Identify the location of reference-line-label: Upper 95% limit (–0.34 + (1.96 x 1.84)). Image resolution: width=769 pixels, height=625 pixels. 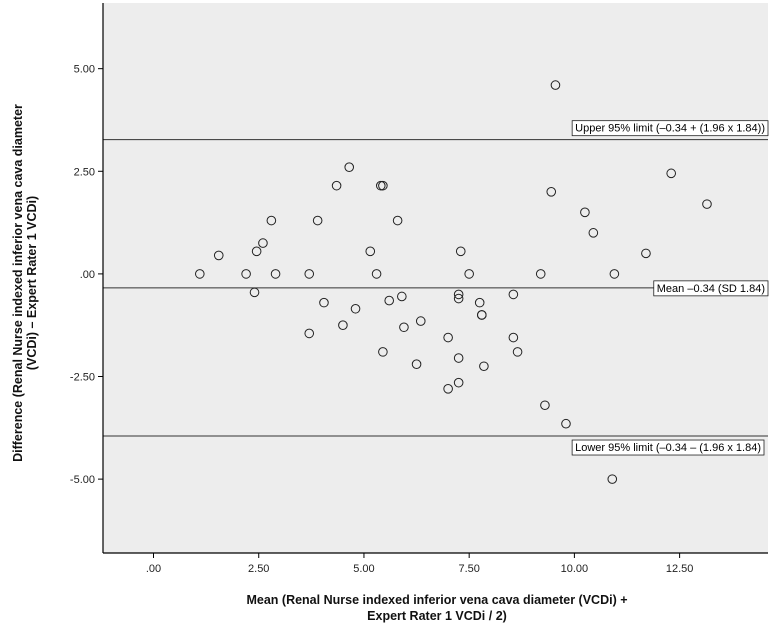
(670, 129).